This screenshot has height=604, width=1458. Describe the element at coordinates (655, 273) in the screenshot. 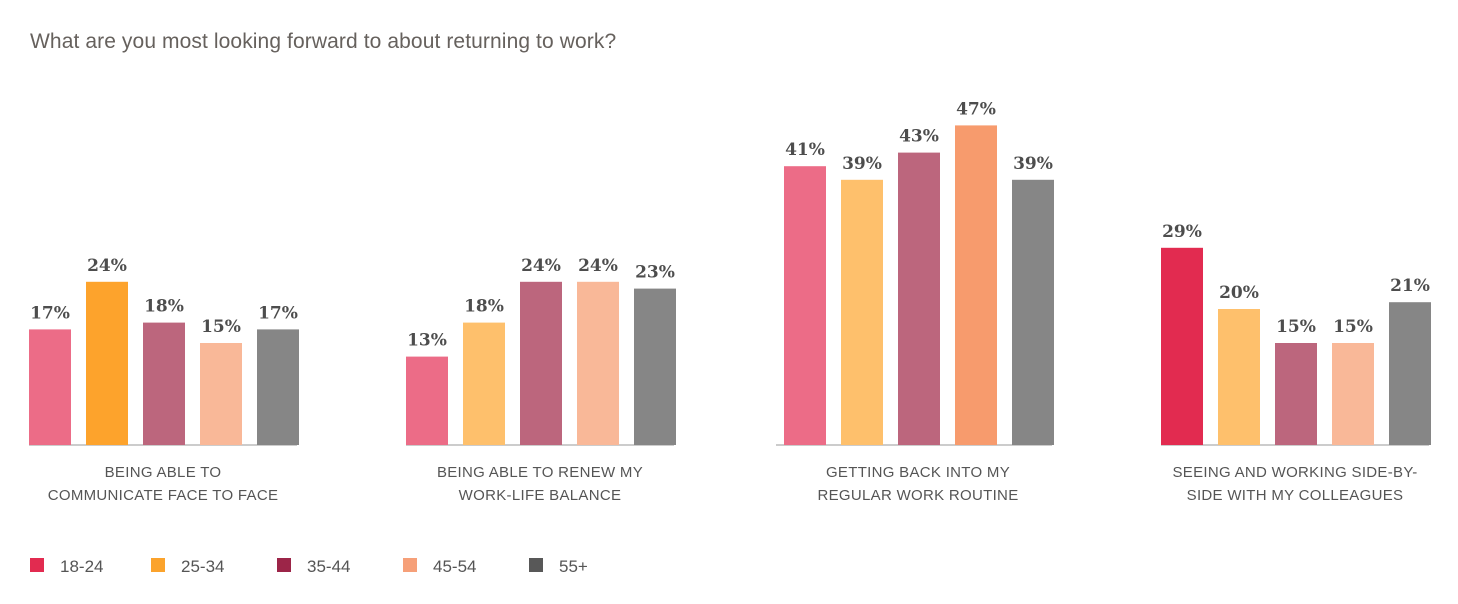

I see `data-label: 23%` at that location.